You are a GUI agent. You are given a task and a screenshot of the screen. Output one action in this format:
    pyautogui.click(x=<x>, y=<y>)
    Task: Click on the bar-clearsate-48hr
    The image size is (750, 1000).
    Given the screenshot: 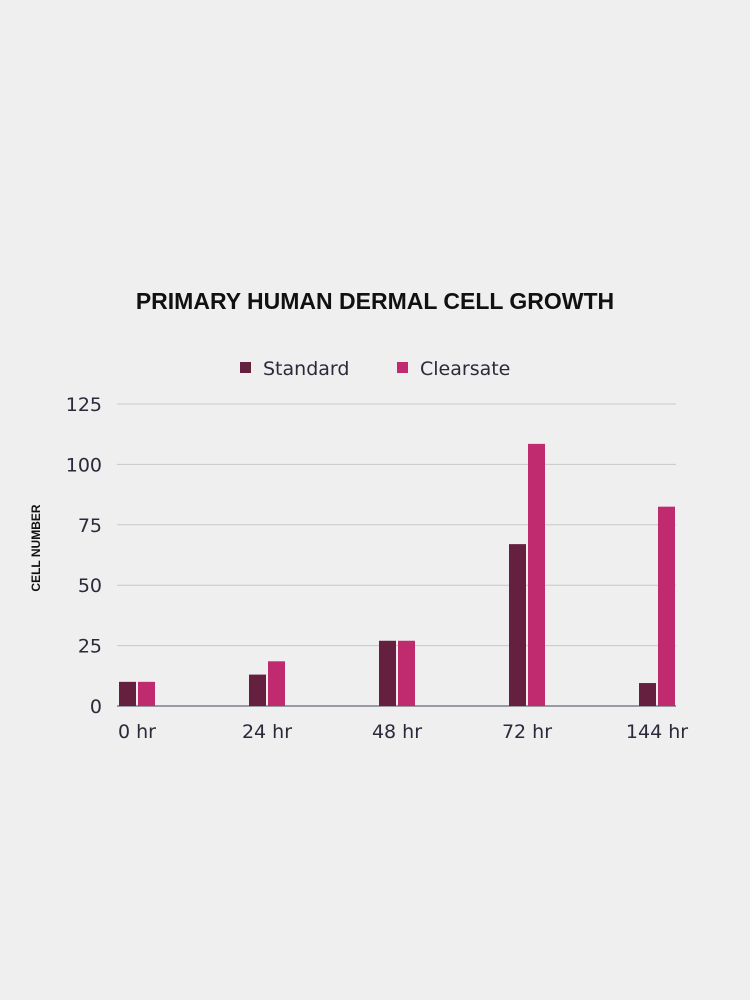 What is the action you would take?
    pyautogui.click(x=406, y=673)
    